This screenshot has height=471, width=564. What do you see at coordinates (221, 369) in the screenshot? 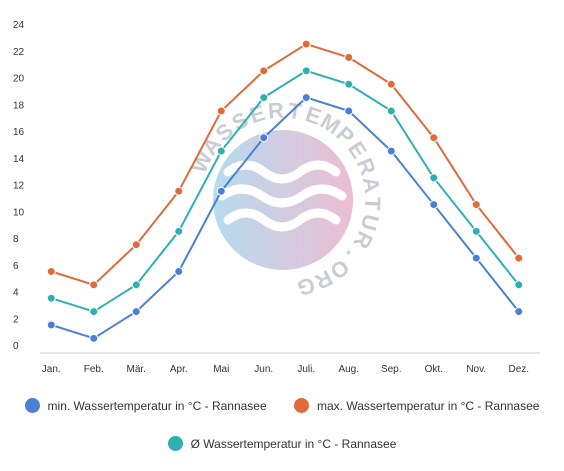
I see `x-tick-label: Mai` at bounding box center [221, 369].